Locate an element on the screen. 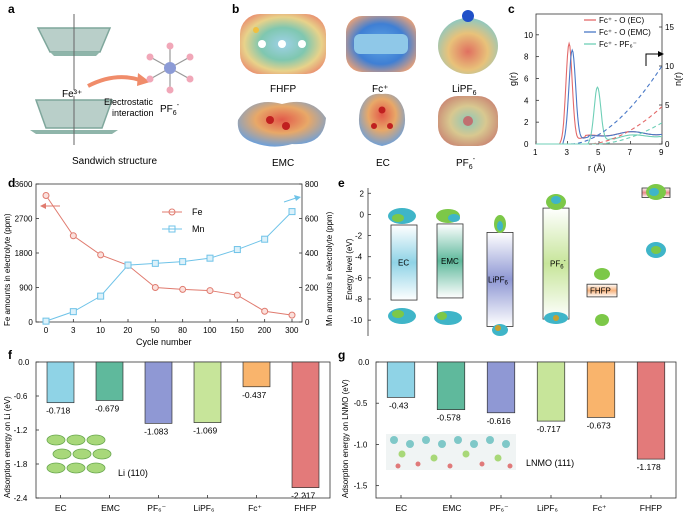 Image resolution: width=685 pixels, height=517 pixels. d-xtick: 50 is located at coordinates (155, 330).